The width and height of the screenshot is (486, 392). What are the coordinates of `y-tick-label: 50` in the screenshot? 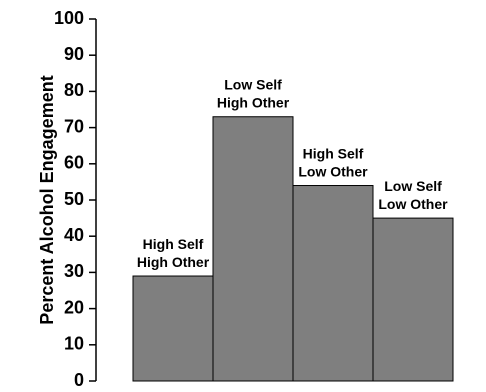 It's located at (74, 199).